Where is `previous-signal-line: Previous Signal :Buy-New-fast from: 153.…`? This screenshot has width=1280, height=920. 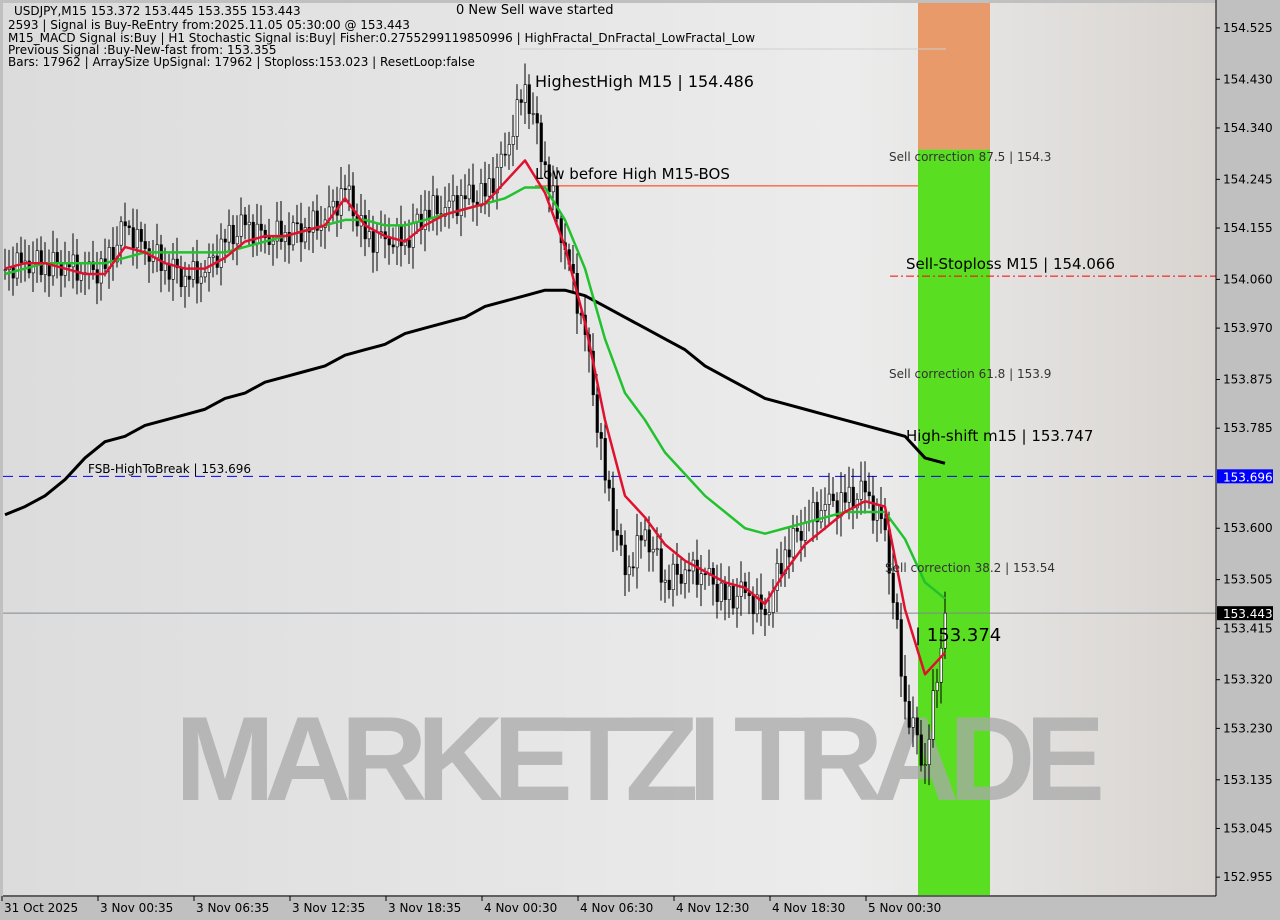 previous-signal-line: Previous Signal :Buy-New-fast from: 153.… is located at coordinates (142, 50).